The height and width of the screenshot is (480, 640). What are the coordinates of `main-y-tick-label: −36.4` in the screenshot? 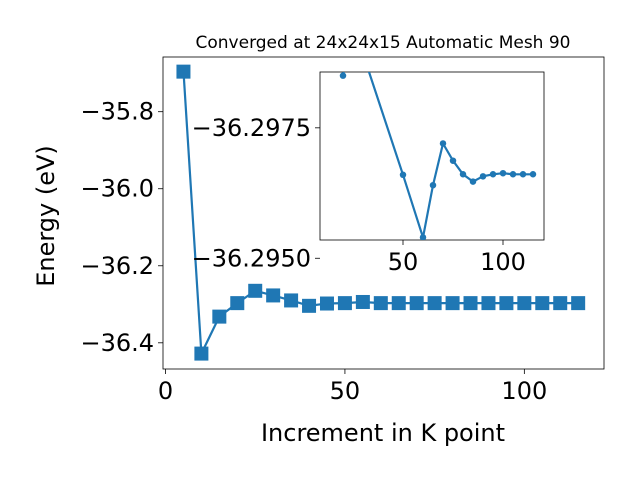 It's located at (117, 343).